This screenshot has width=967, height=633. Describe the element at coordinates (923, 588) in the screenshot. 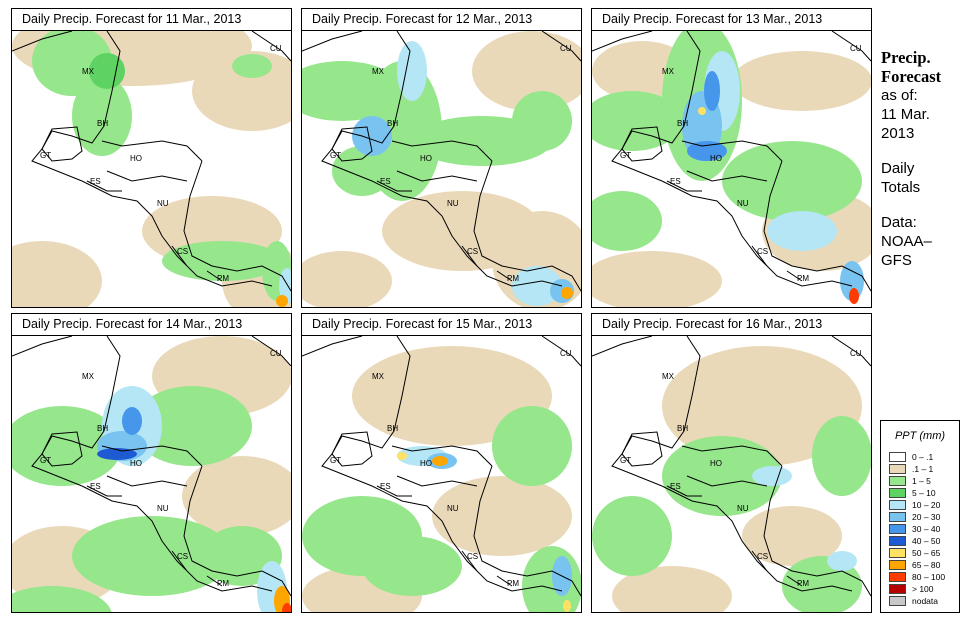

I see `legend-label: > 100` at that location.